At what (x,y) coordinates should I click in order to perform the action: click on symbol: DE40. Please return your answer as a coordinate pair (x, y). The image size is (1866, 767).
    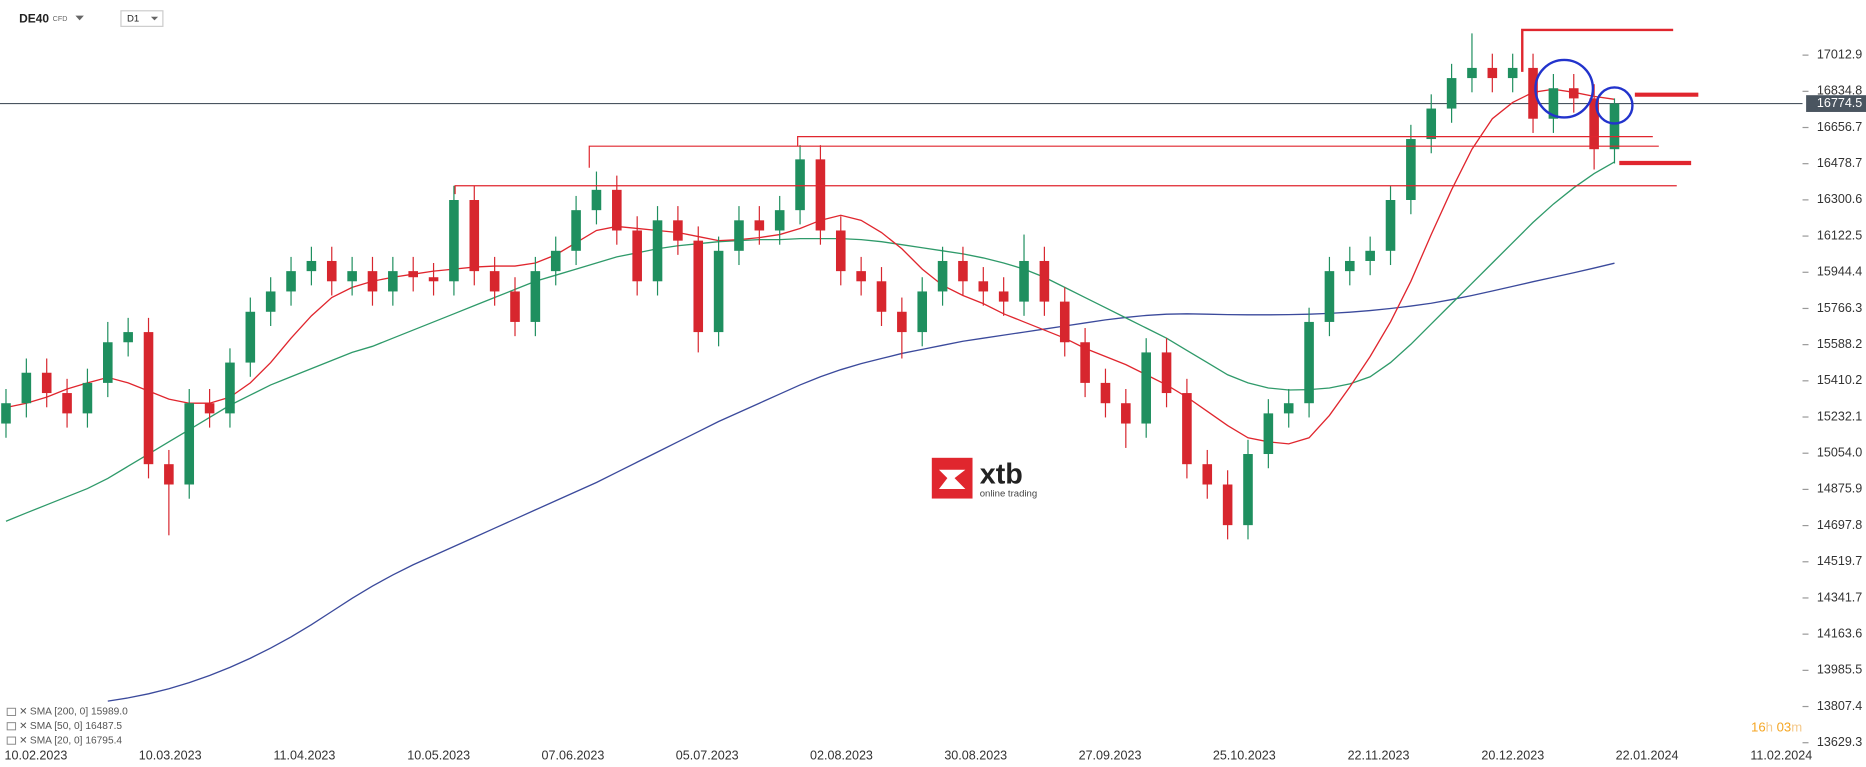
    Looking at the image, I should click on (34, 18).